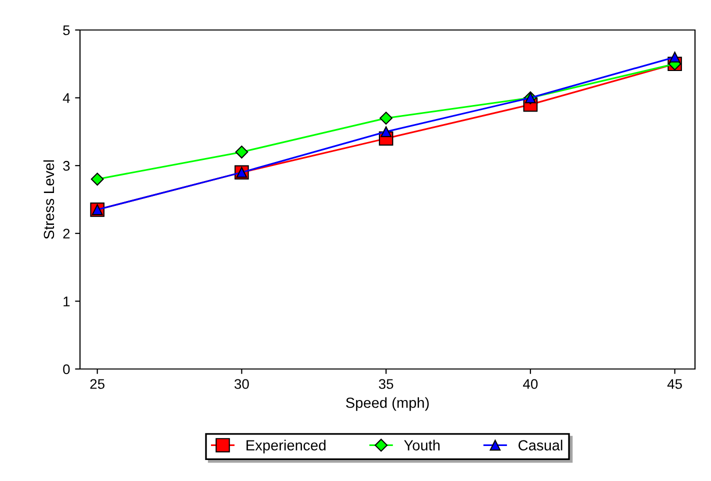 This screenshot has width=711, height=481. What do you see at coordinates (66, 98) in the screenshot?
I see `y-tick-label: 4` at bounding box center [66, 98].